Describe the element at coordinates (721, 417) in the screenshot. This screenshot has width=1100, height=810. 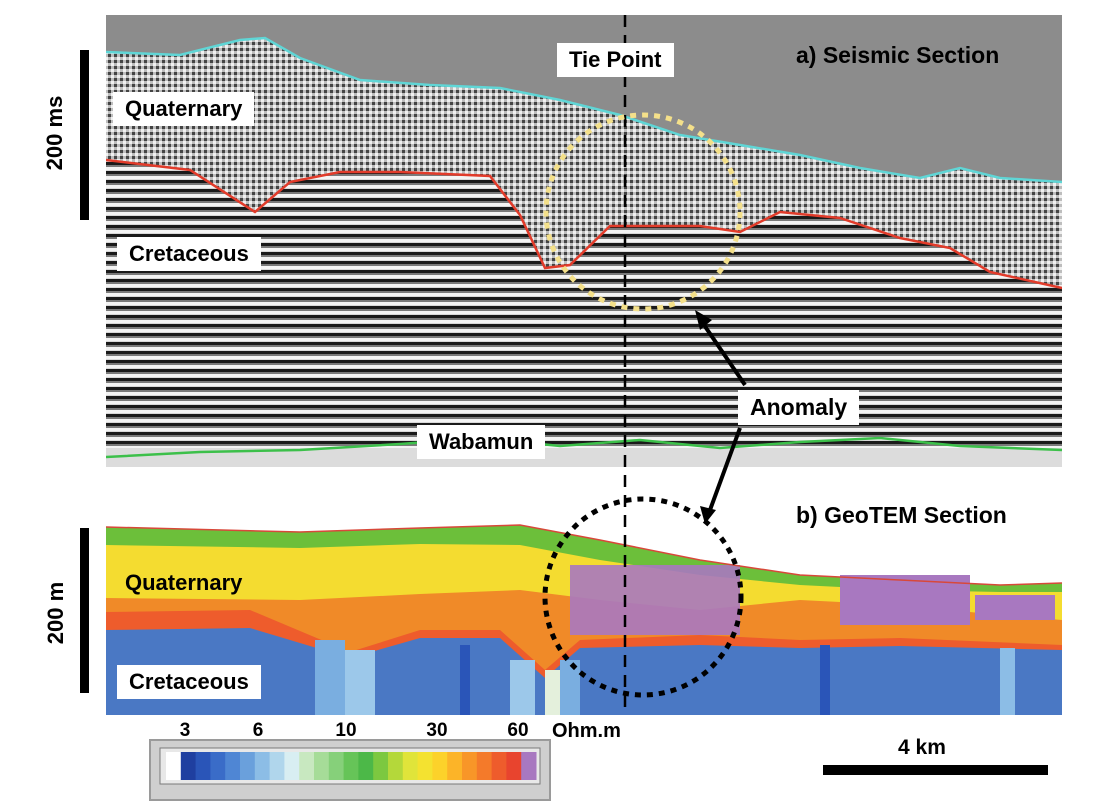
I see `anomaly-arrows` at that location.